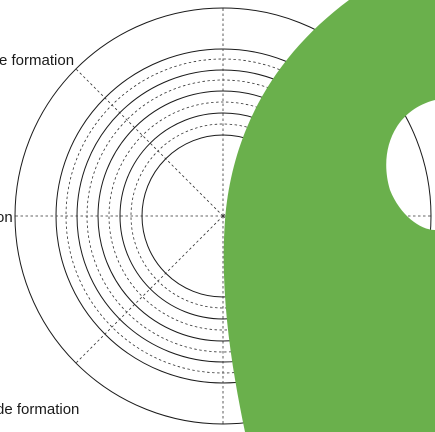 This screenshot has height=432, width=435. I want to click on axis-label-middle: on, so click(6, 217).